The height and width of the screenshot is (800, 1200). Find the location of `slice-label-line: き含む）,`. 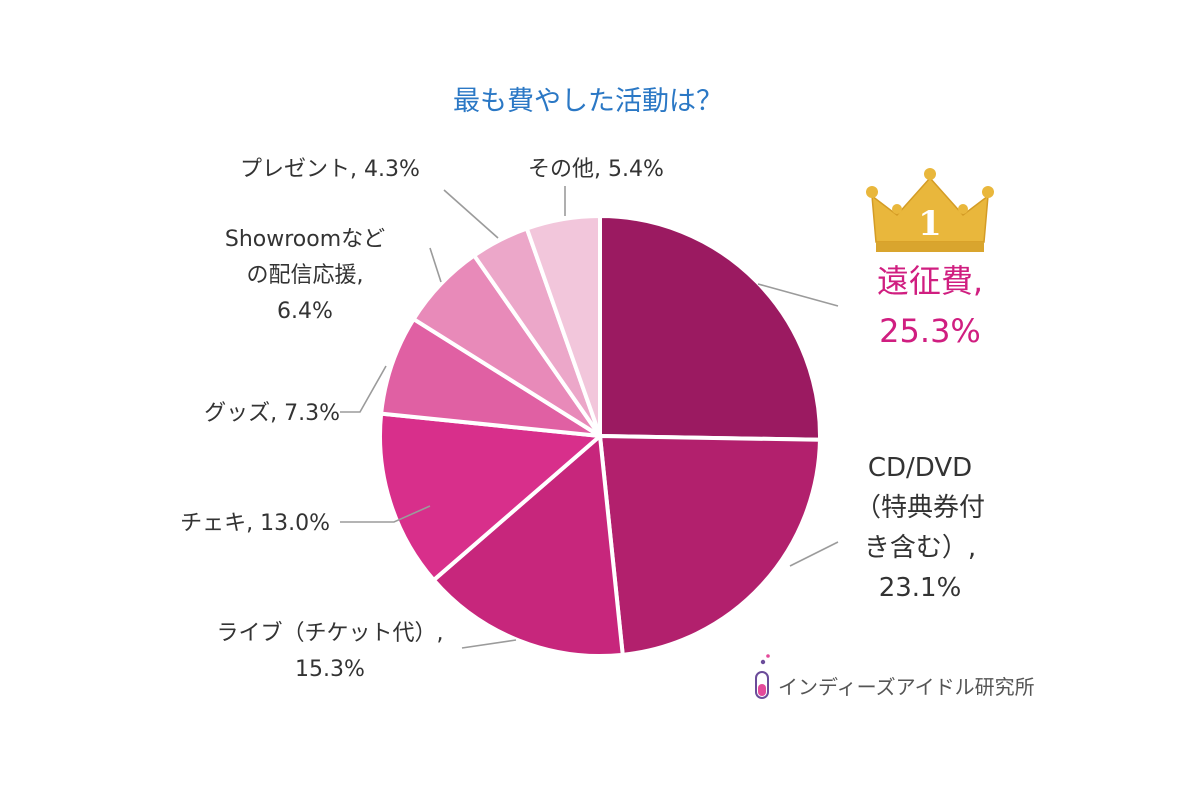

slice-label-line: き含む）, is located at coordinates (920, 548).